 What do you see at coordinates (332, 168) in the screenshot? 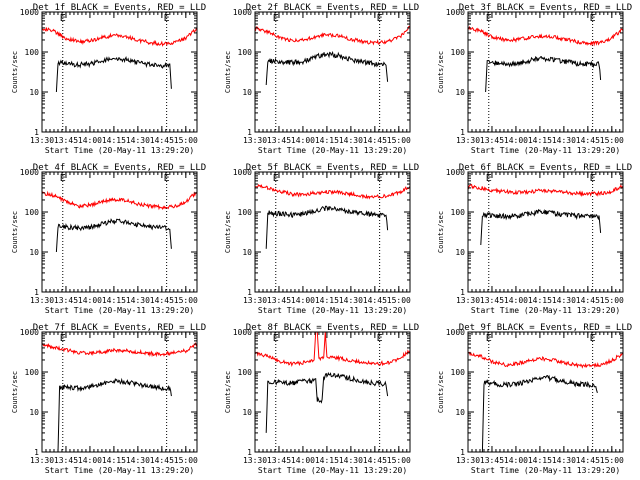
I see `panel-title: Det 5f BLACK = Events, RED = LLD` at bounding box center [332, 168].